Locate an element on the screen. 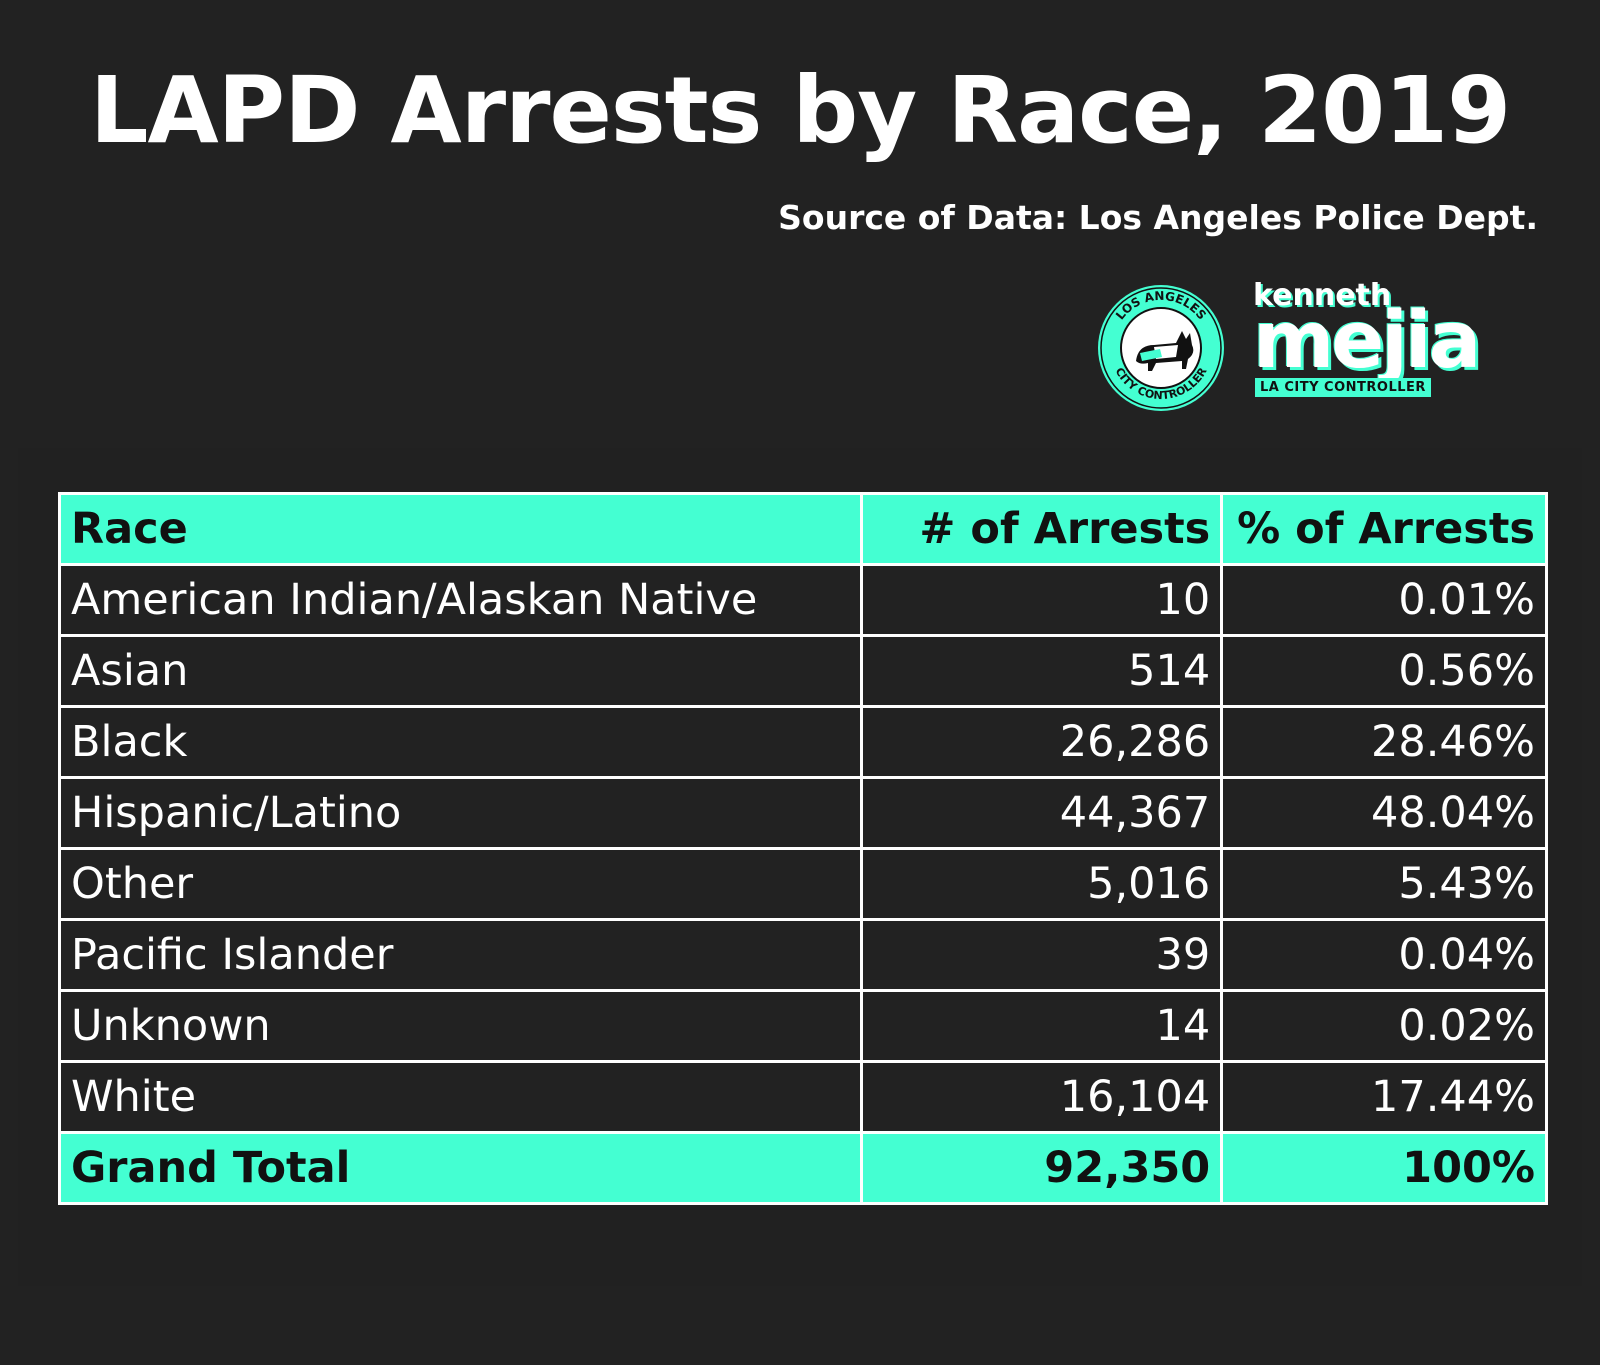 The image size is (1600, 1365). cell-race: Asian is located at coordinates (460, 671).